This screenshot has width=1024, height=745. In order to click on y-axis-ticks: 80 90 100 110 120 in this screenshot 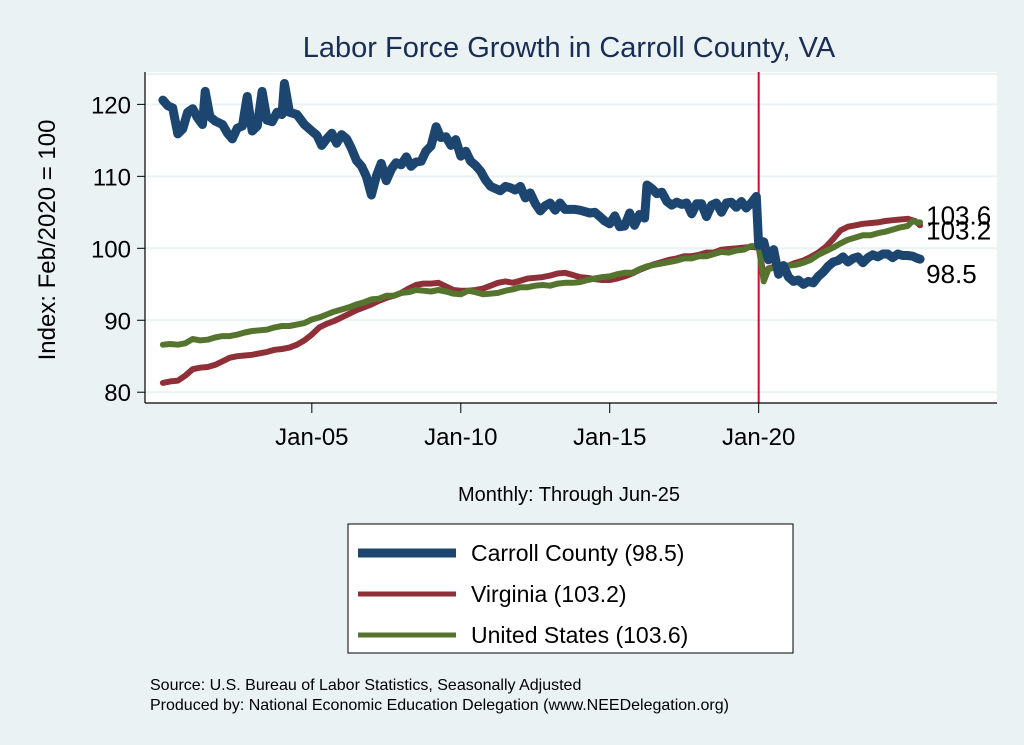, I will do `click(118, 249)`.